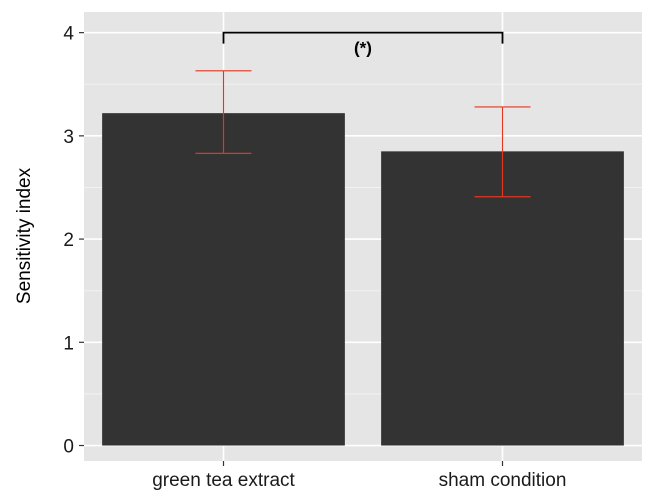 The image size is (646, 494). What do you see at coordinates (24, 235) in the screenshot?
I see `y-axis-title: Sensitivity index` at bounding box center [24, 235].